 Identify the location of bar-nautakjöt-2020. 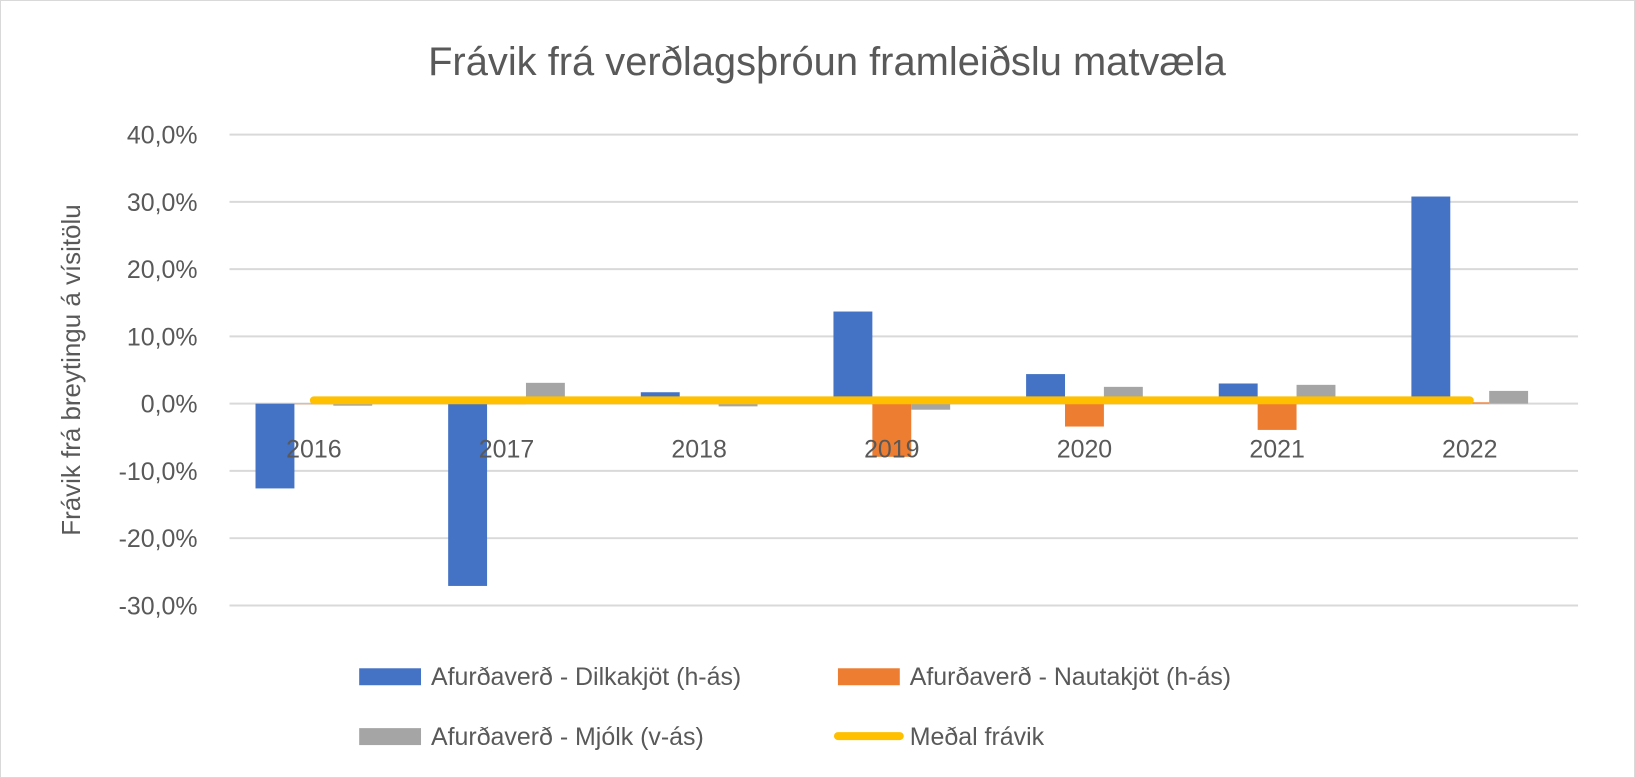
(1084, 415).